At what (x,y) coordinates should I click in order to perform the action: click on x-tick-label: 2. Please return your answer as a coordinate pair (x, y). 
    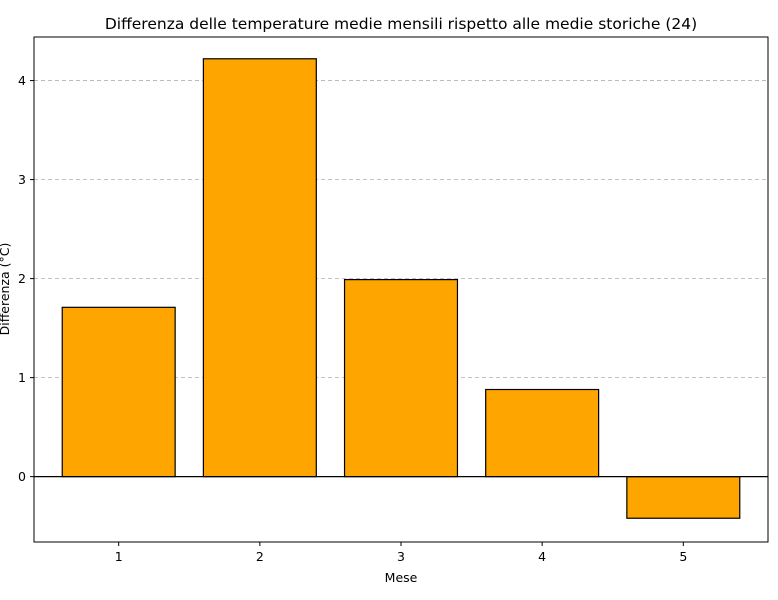
    Looking at the image, I should click on (260, 556).